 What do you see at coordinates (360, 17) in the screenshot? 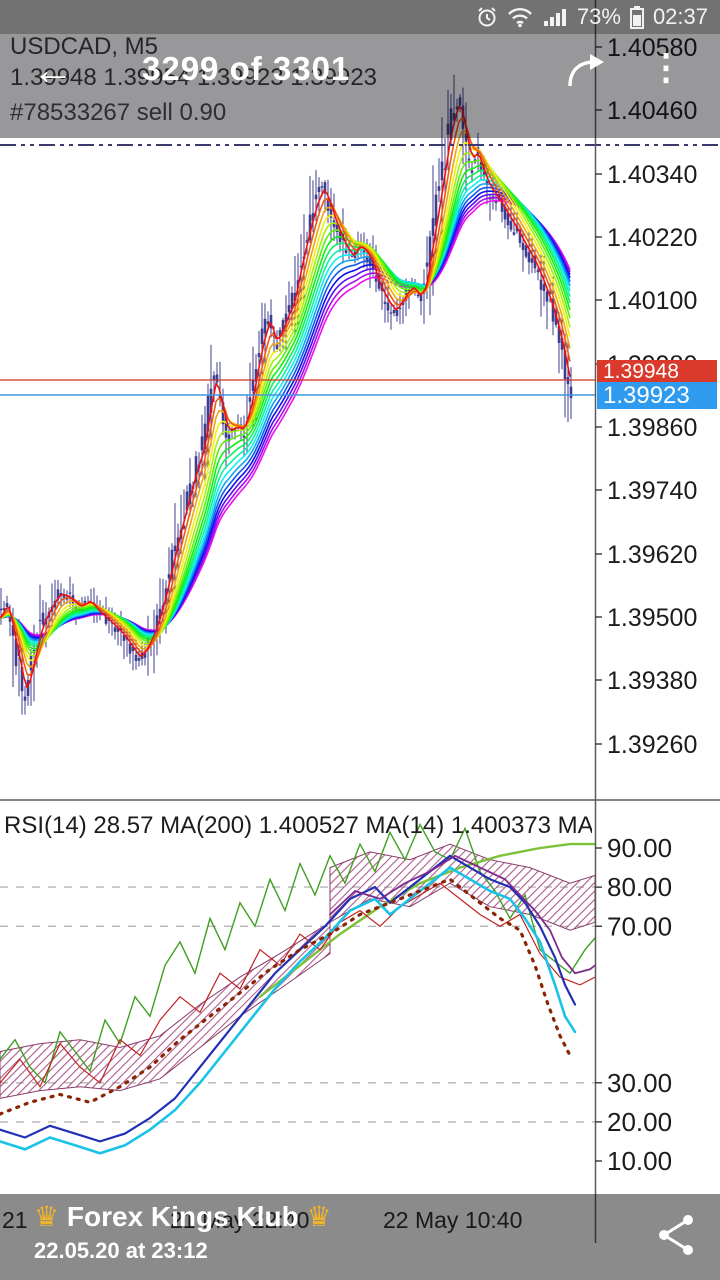
I see `status-bar: 73% 02:37` at bounding box center [360, 17].